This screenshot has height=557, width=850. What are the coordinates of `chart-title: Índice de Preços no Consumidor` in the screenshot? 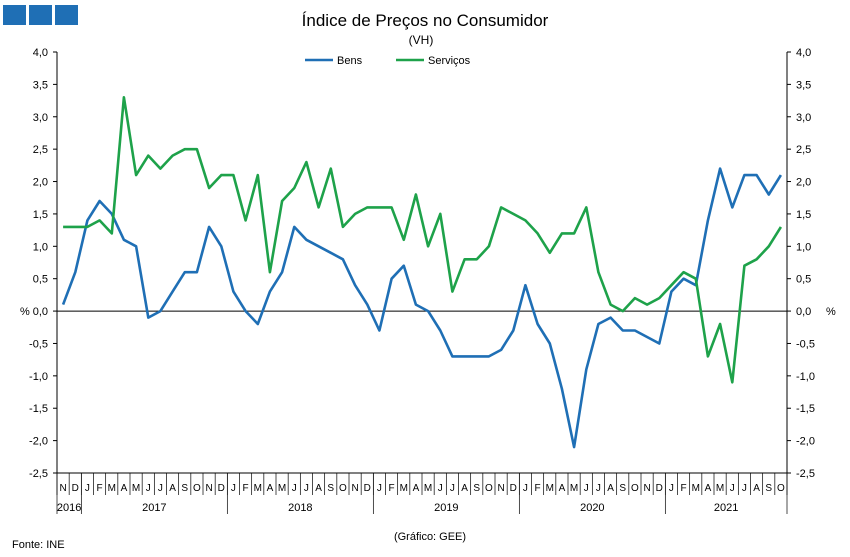 It's located at (425, 20).